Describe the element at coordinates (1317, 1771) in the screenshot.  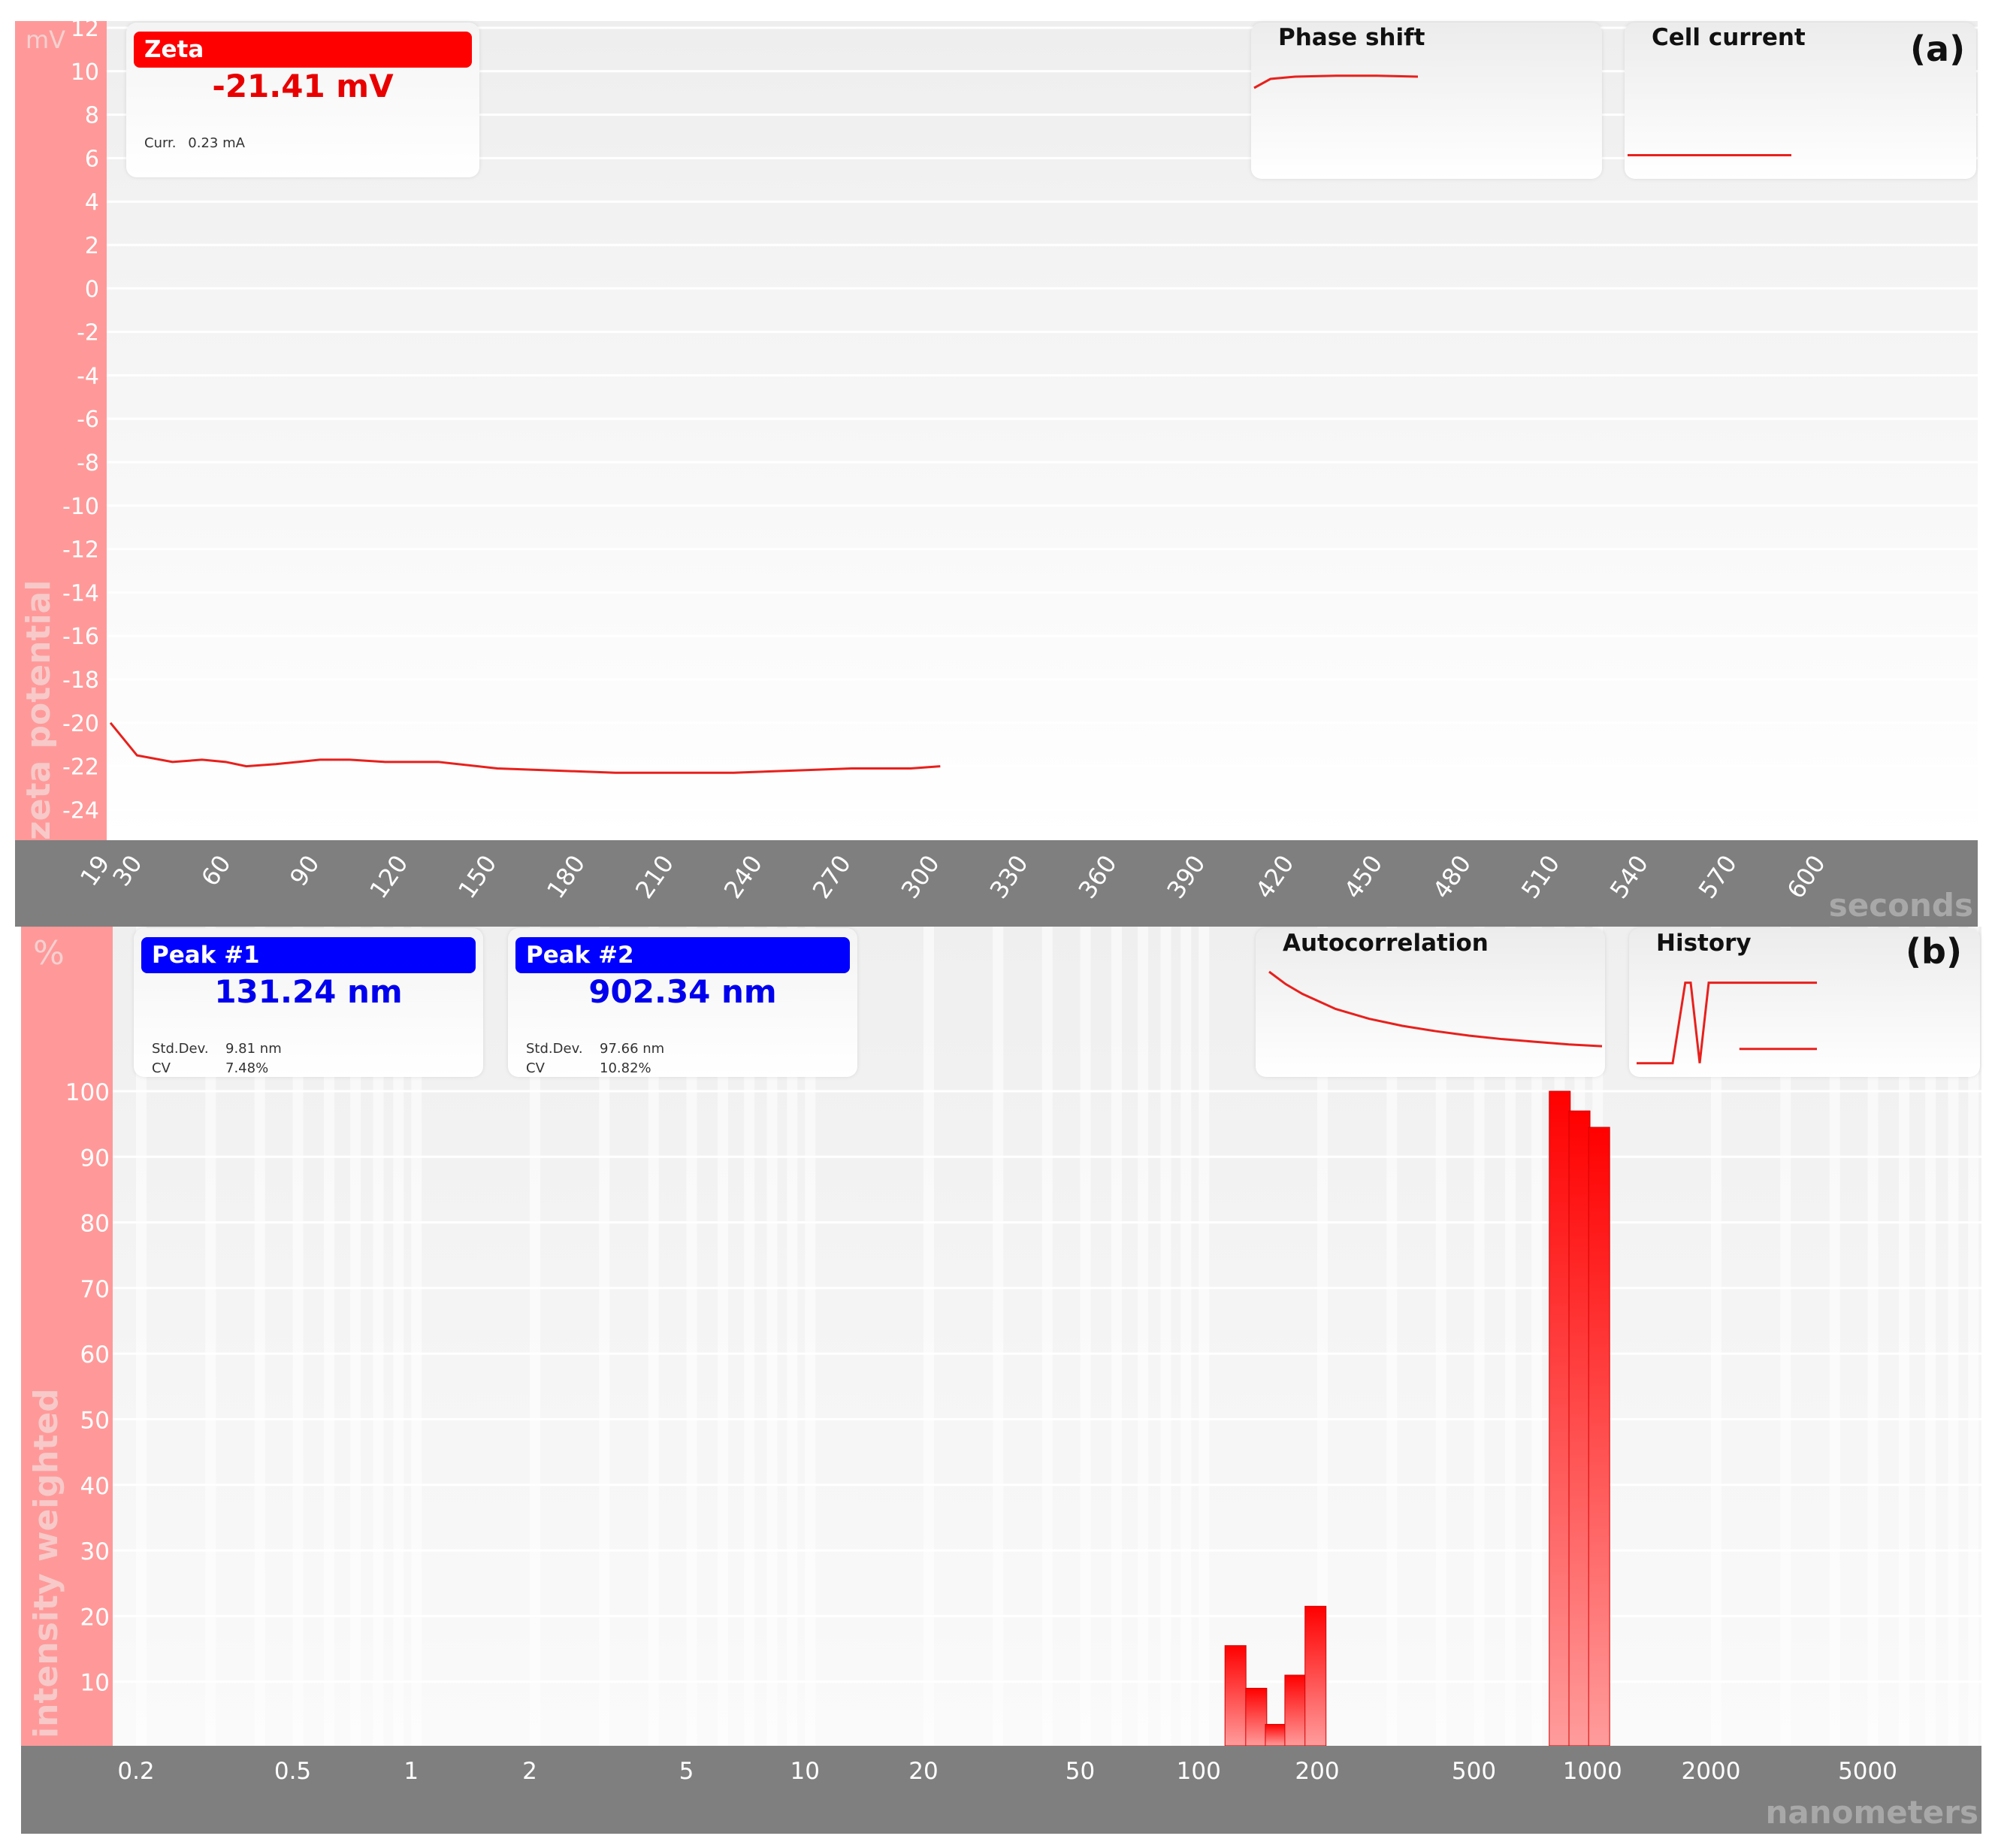
I see `size-x-tick: 200` at that location.